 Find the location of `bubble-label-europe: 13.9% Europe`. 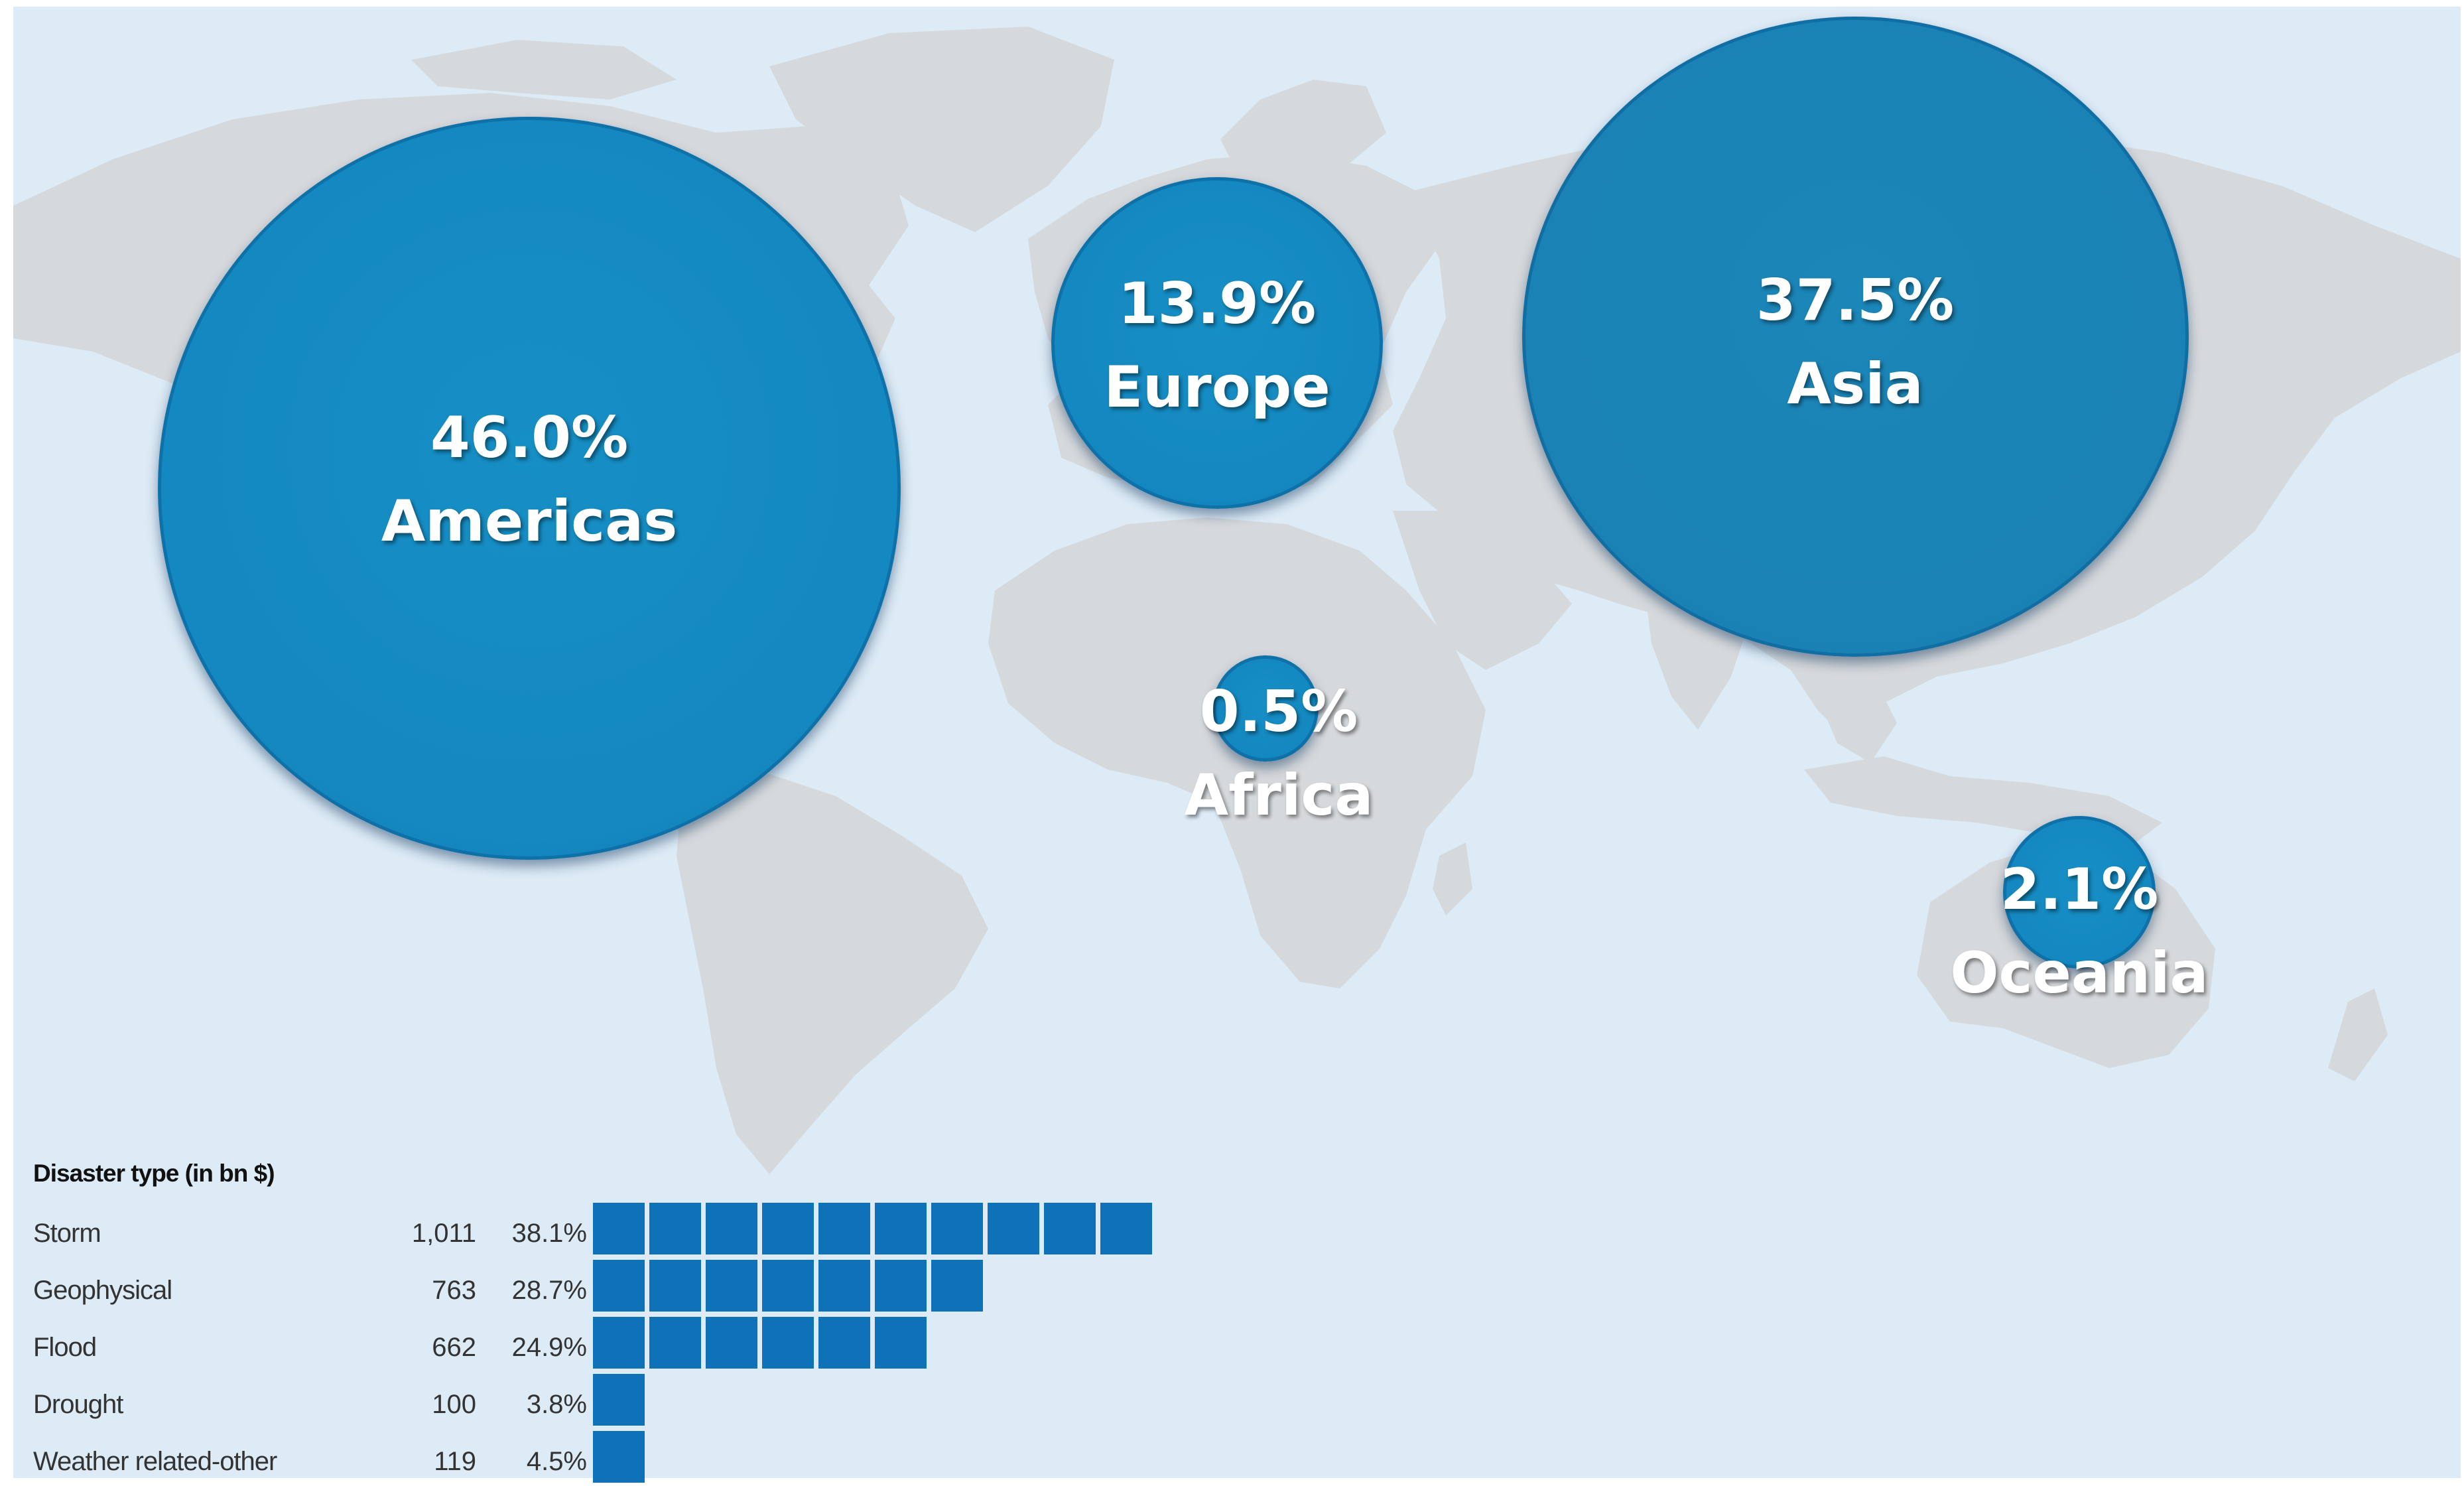

bubble-label-europe: 13.9% Europe is located at coordinates (1217, 346).